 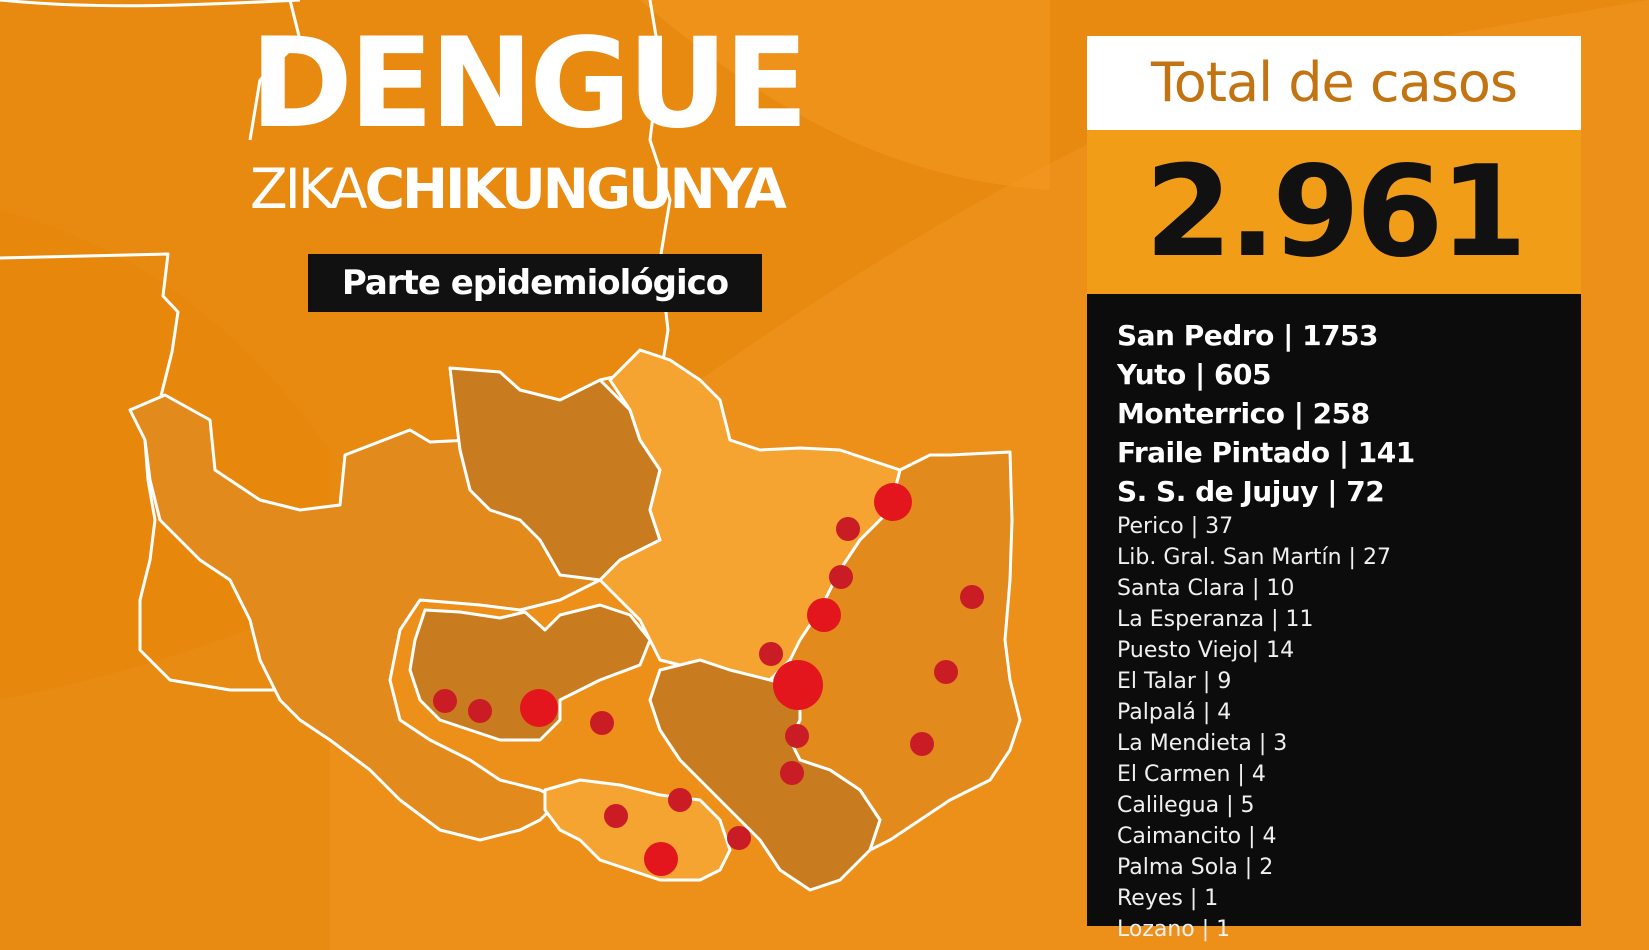 I want to click on case-list-item: Fraile Pintado | 141, so click(x=1266, y=452).